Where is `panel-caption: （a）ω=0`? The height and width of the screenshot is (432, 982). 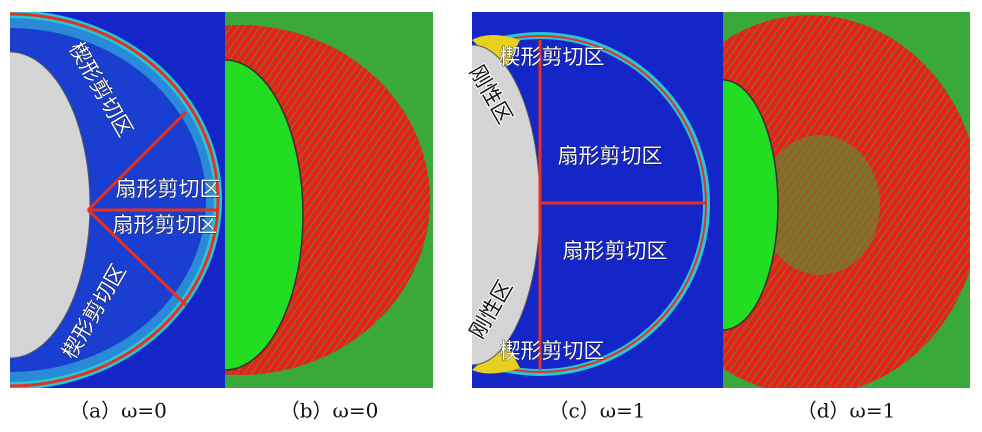
panel-caption: （a）ω=0 is located at coordinates (118, 411).